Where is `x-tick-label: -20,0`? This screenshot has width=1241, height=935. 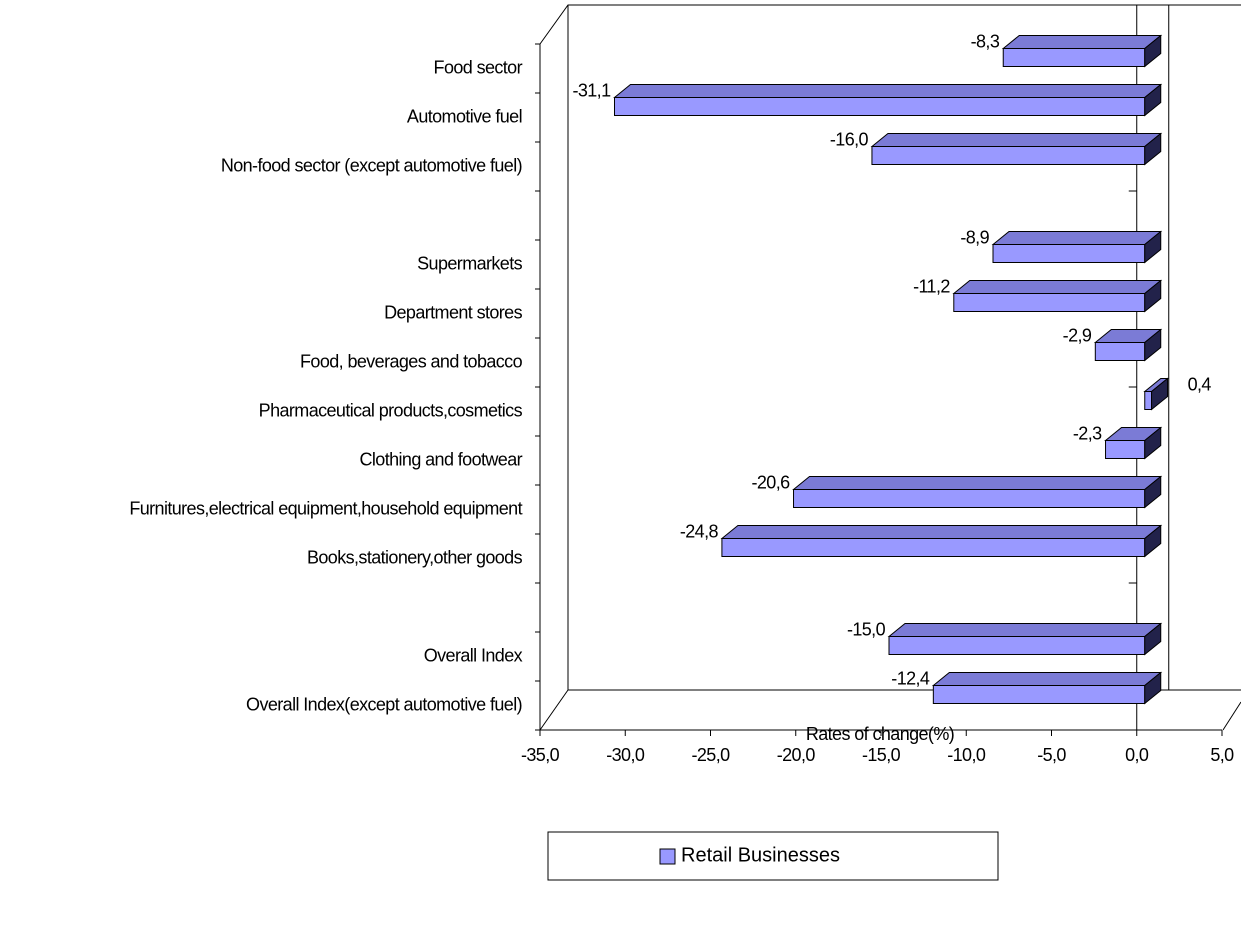
x-tick-label: -20,0 is located at coordinates (796, 755).